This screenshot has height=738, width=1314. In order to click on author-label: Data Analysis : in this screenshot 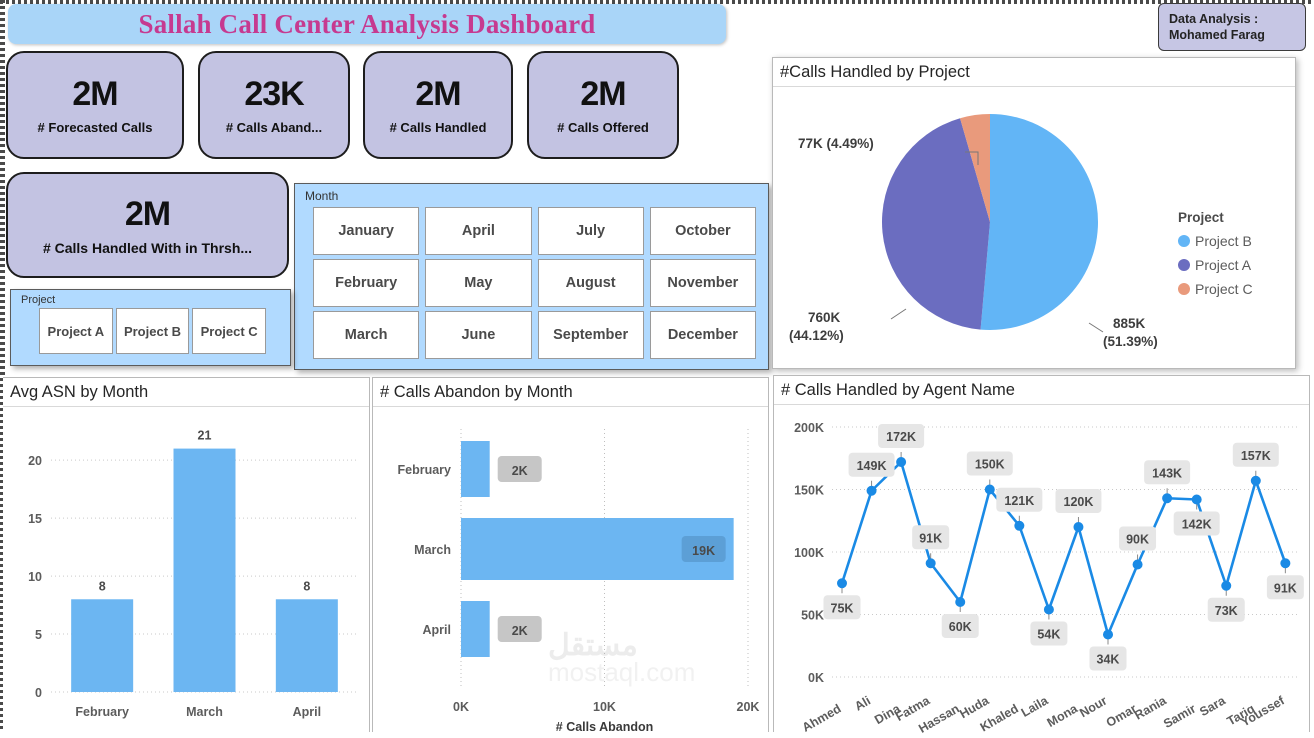, I will do `click(1214, 19)`.